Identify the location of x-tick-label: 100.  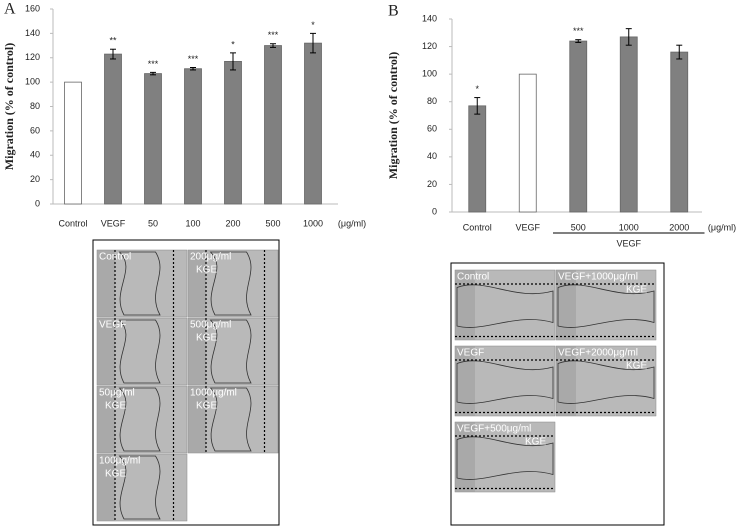
(192, 223).